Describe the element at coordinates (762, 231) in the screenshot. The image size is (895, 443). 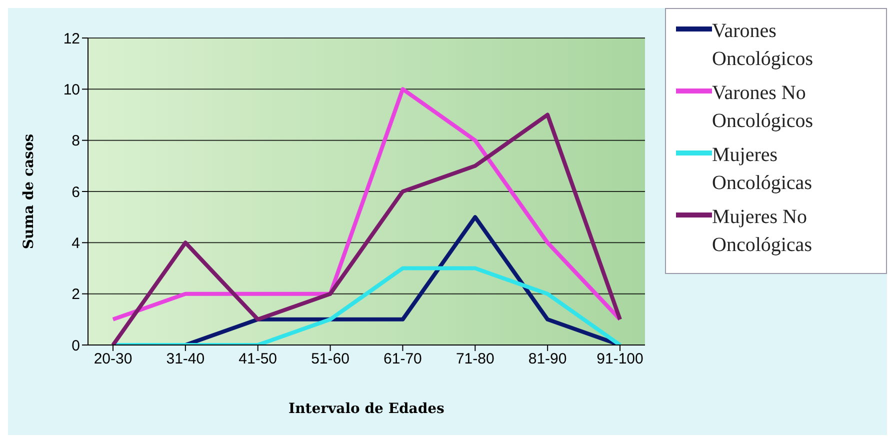
I see `legend-label: Mujeres No Oncológicas` at that location.